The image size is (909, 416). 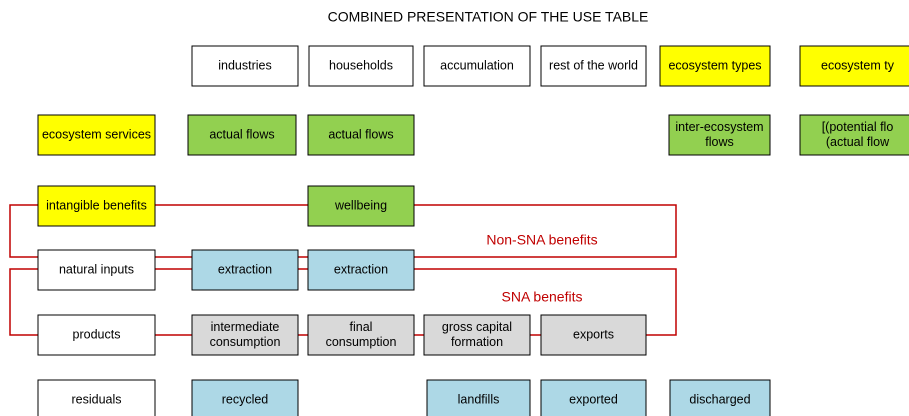 I want to click on node-label: exports, so click(x=593, y=334).